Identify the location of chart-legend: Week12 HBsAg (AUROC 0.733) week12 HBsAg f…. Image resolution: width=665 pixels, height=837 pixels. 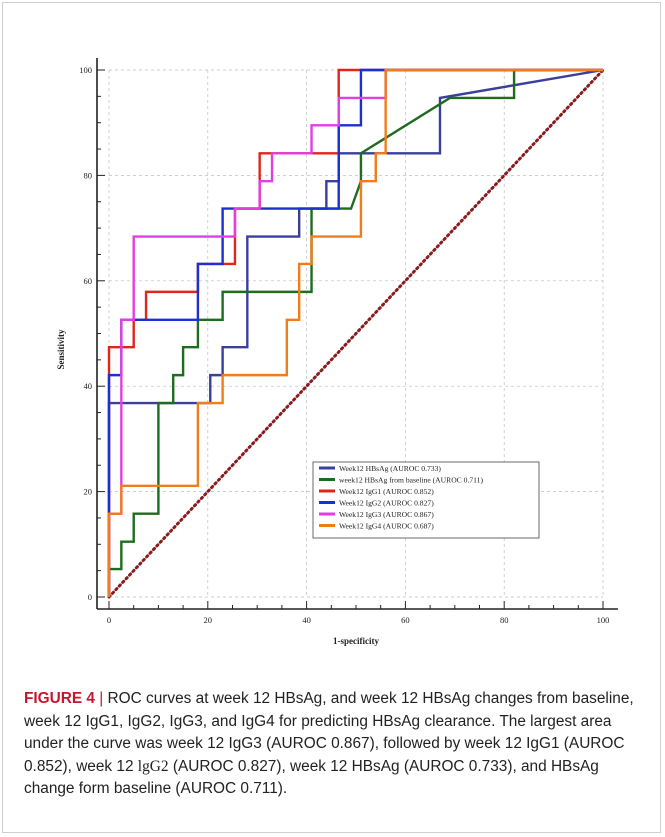
(426, 500).